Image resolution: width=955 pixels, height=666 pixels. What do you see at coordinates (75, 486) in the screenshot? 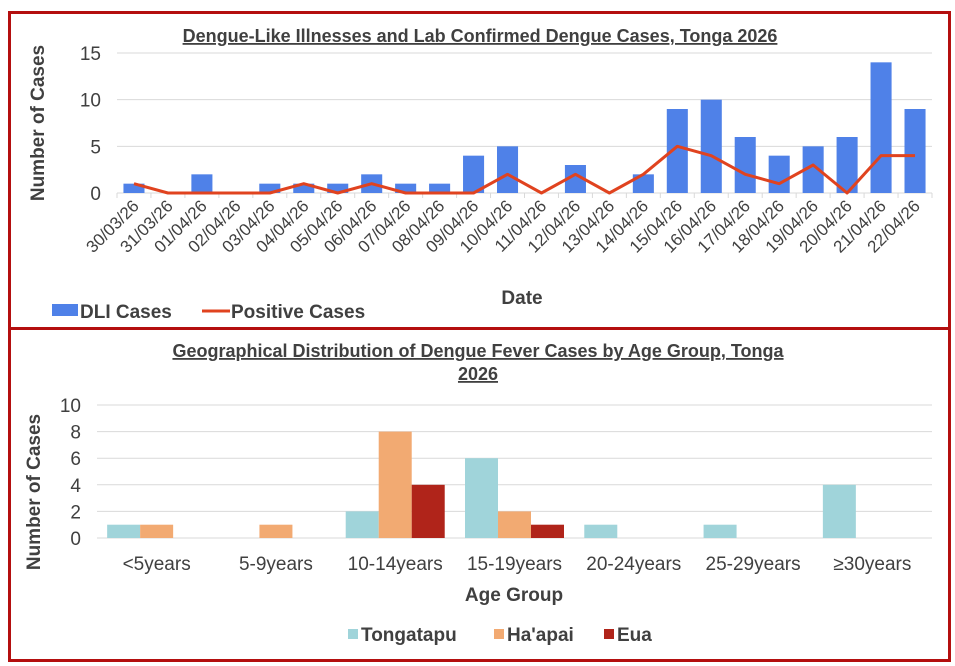
I see `bottom-y-tick-label: 4` at bounding box center [75, 486].